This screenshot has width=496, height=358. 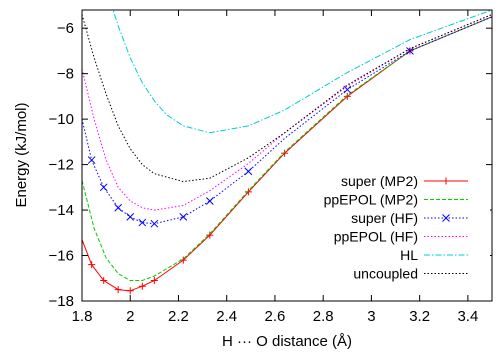 What do you see at coordinates (287, 341) in the screenshot?
I see `x-axis-label: H ··· O distance (Å)` at bounding box center [287, 341].